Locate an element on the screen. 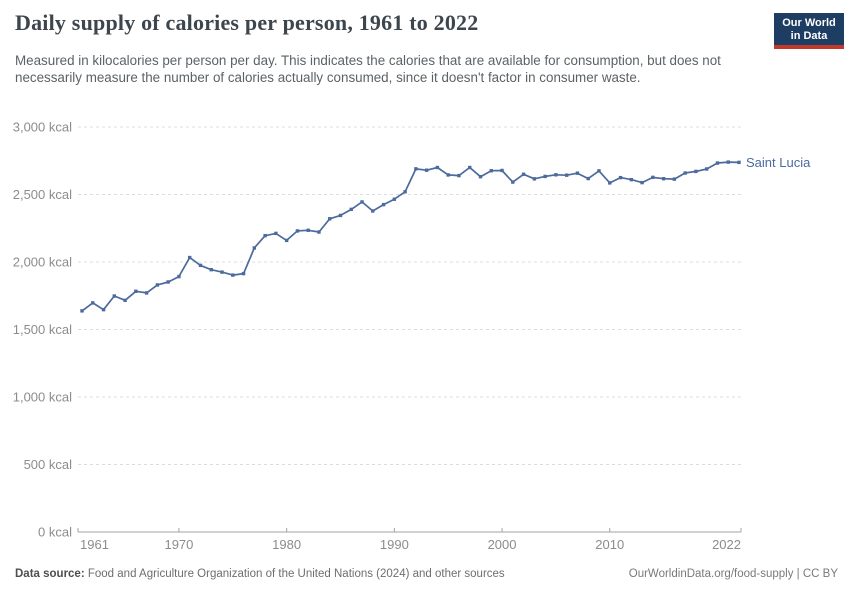 The image size is (850, 600). x-axis is located at coordinates (409, 530).